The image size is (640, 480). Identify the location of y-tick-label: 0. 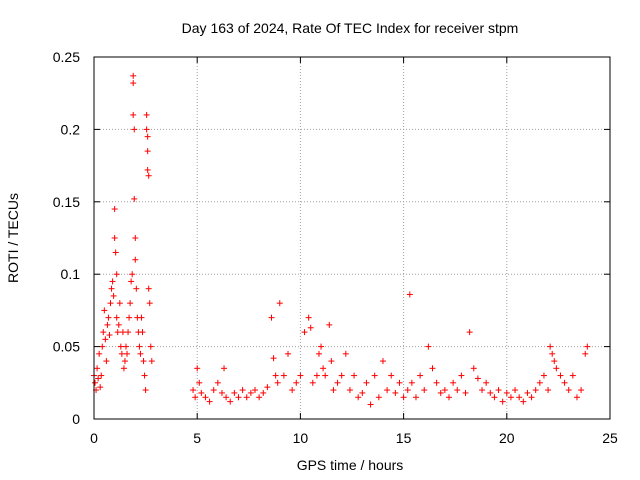
(76, 419).